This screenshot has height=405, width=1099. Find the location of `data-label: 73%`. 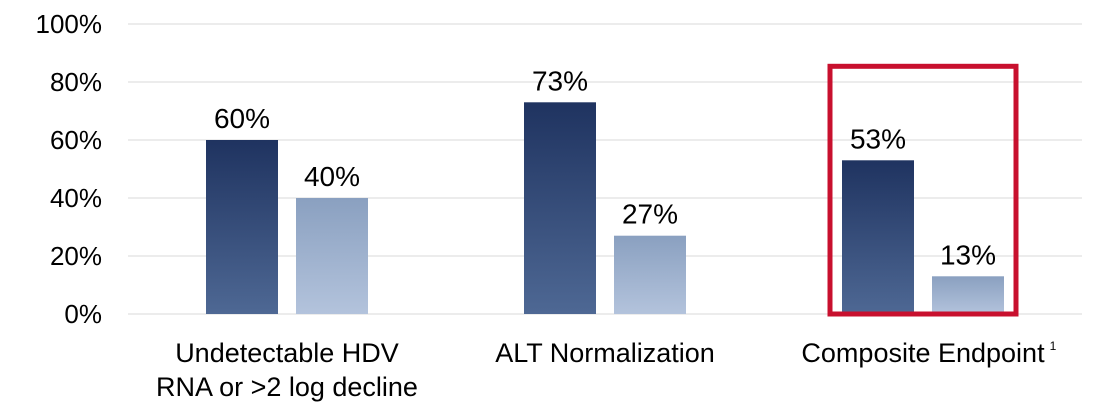

data-label: 73% is located at coordinates (560, 80).